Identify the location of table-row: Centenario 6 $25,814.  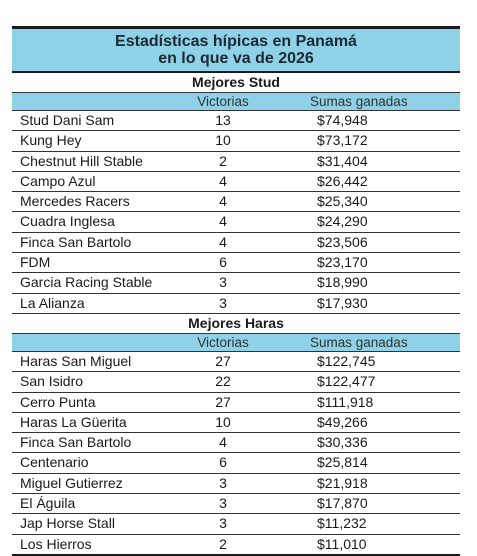
(236, 463).